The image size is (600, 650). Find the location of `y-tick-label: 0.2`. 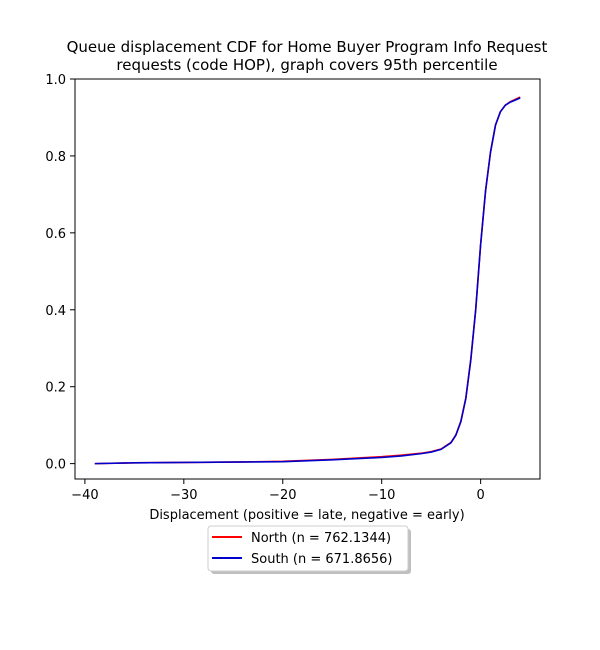

y-tick-label: 0.2 is located at coordinates (55, 388).